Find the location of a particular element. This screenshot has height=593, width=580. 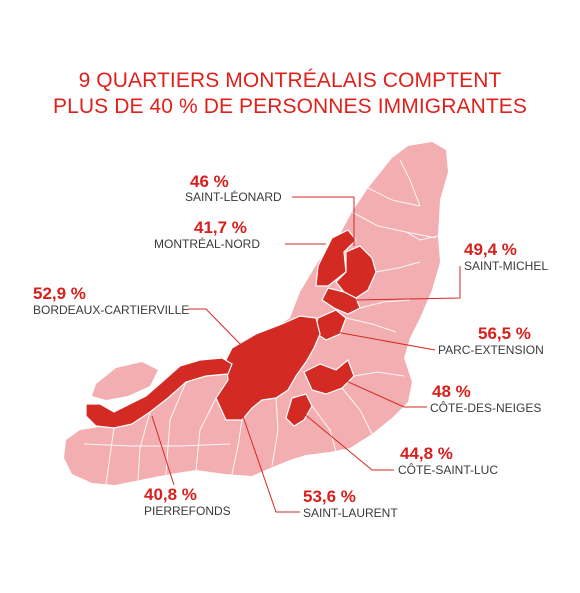

saint-laurent-label: SAINT-LAURENT is located at coordinates (350, 513).